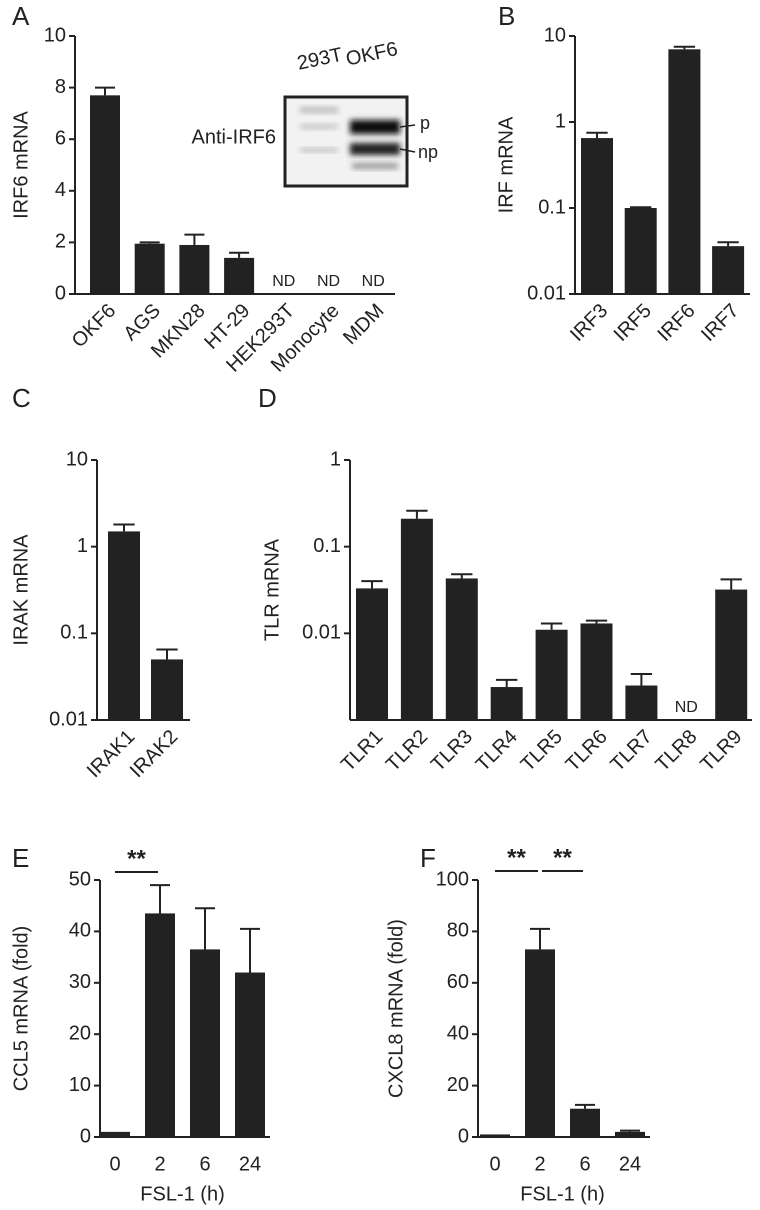 The width and height of the screenshot is (760, 1210). Describe the element at coordinates (80, 982) in the screenshot. I see `y-tick-label: 30` at that location.